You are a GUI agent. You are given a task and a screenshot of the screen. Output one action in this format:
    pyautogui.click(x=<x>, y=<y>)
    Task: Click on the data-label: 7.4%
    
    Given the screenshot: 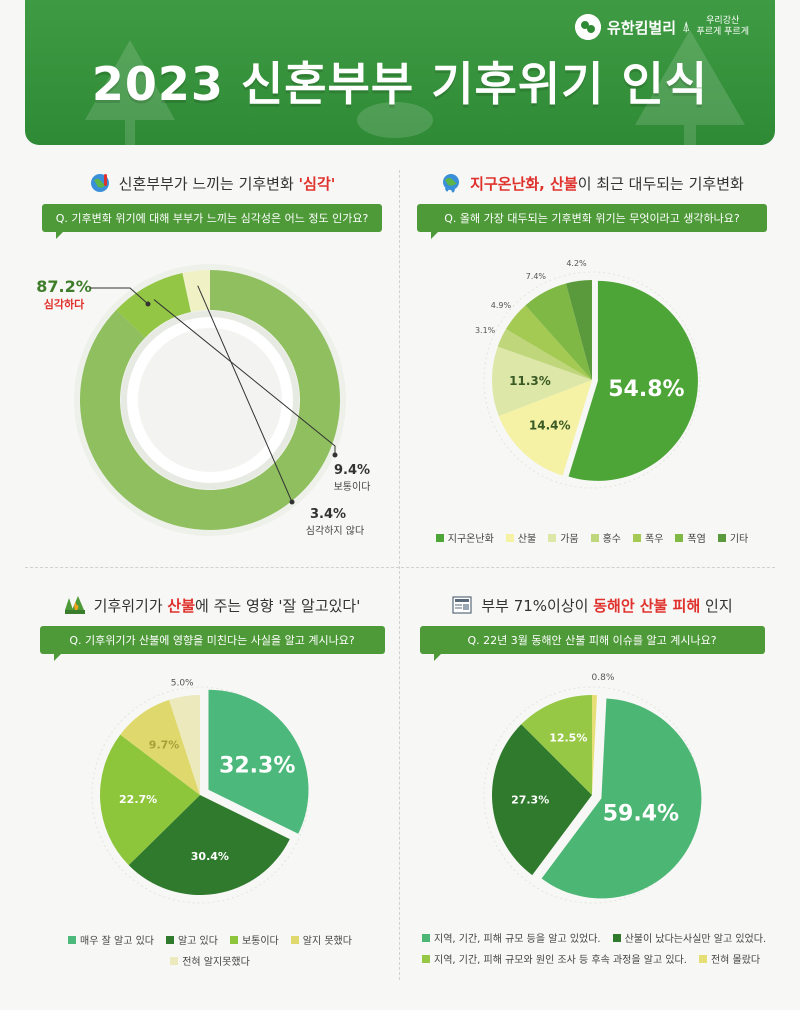 What is the action you would take?
    pyautogui.click(x=536, y=276)
    